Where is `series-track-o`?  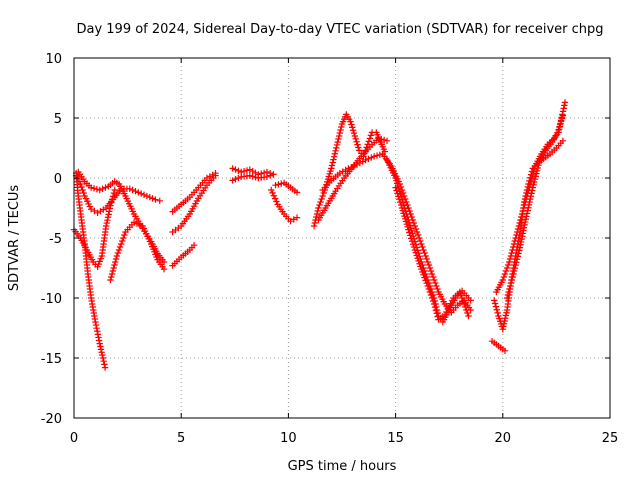 series-track-o is located at coordinates (352, 172).